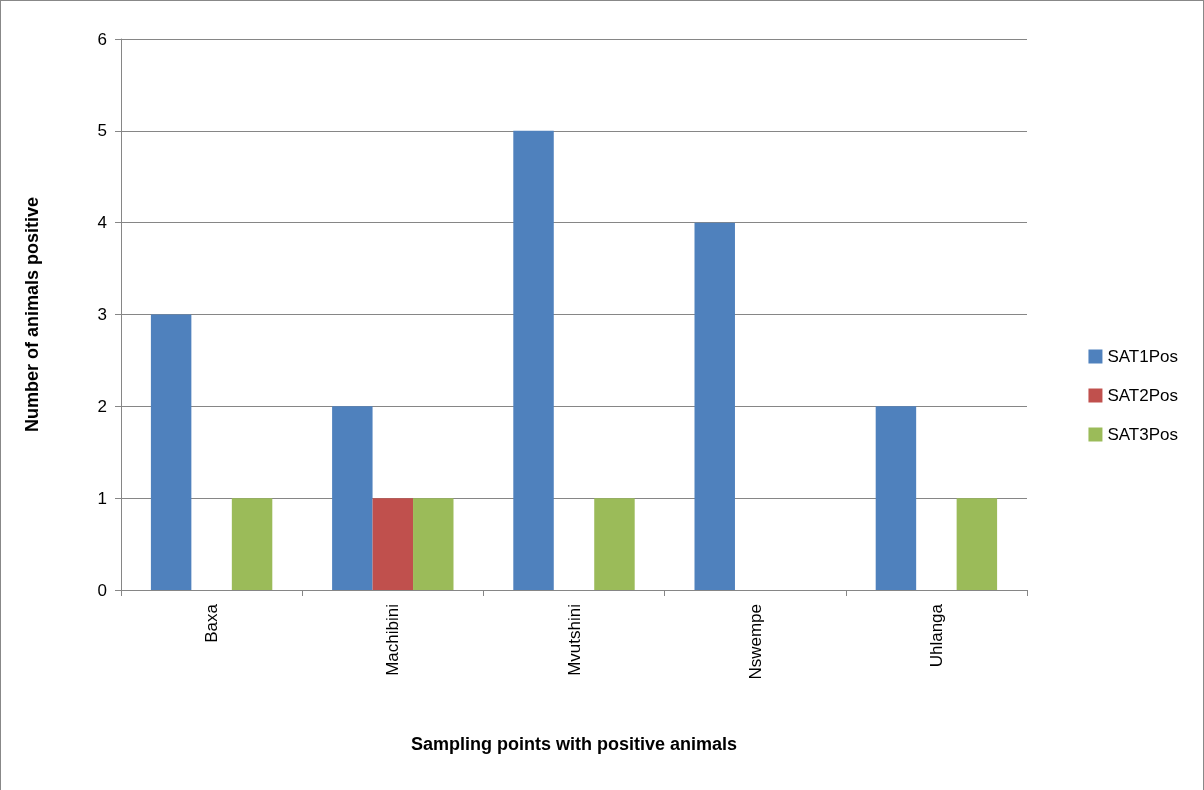 This screenshot has height=790, width=1204. I want to click on x-axis-title: Sampling points with positive animals, so click(574, 744).